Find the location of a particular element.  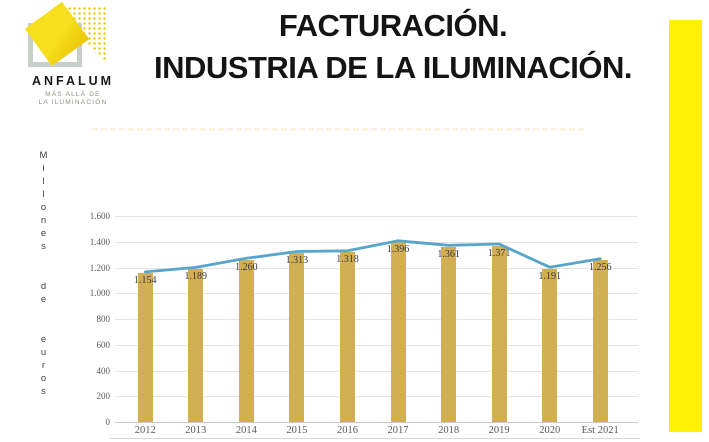

y-axis-title-char: M is located at coordinates (43, 155).